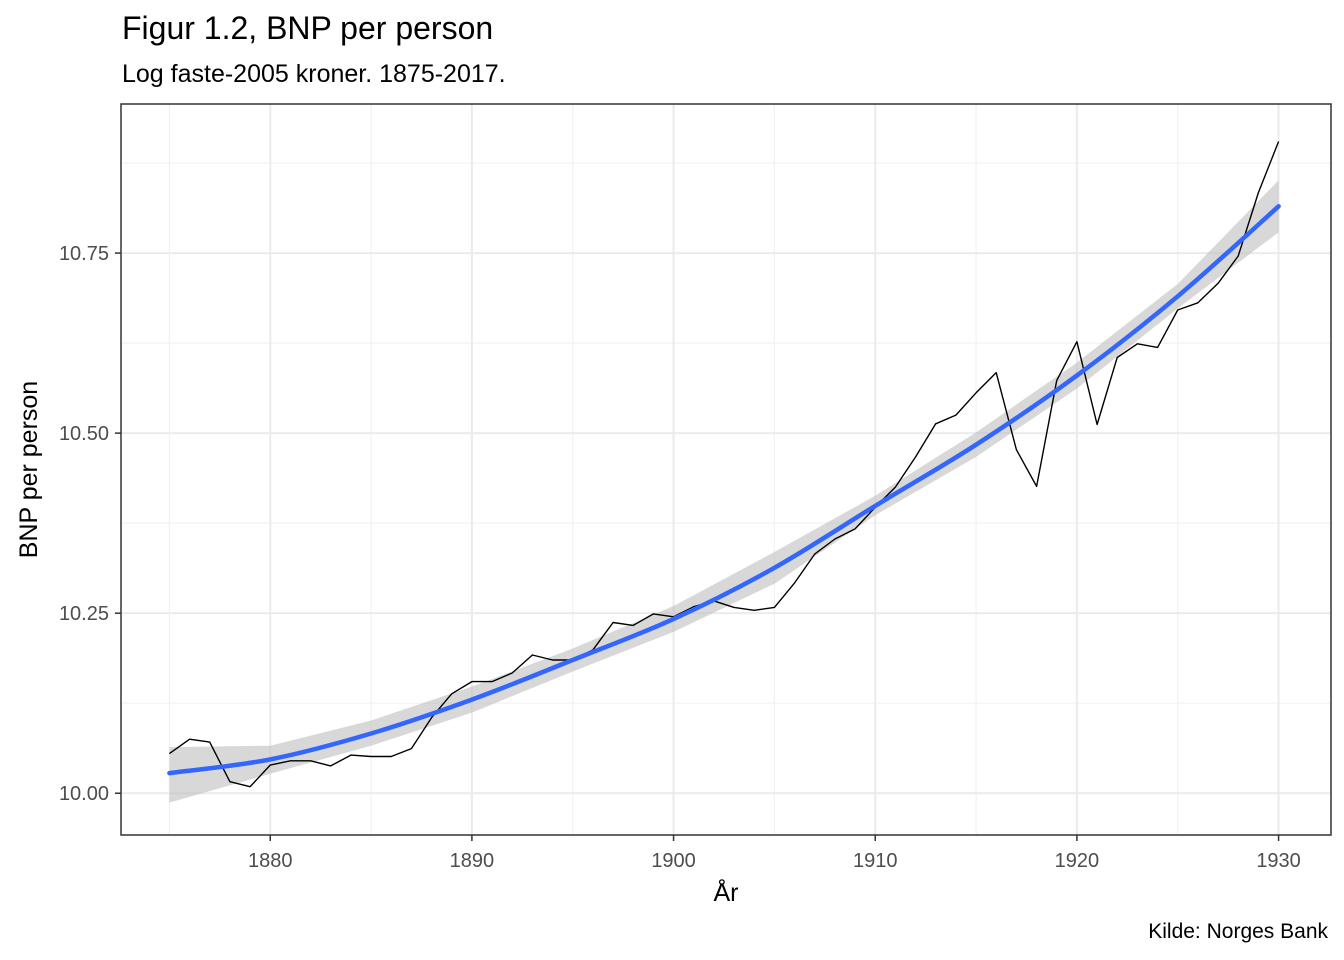 The image size is (1344, 960). Describe the element at coordinates (84, 434) in the screenshot. I see `y-tick-label: 10.50` at that location.